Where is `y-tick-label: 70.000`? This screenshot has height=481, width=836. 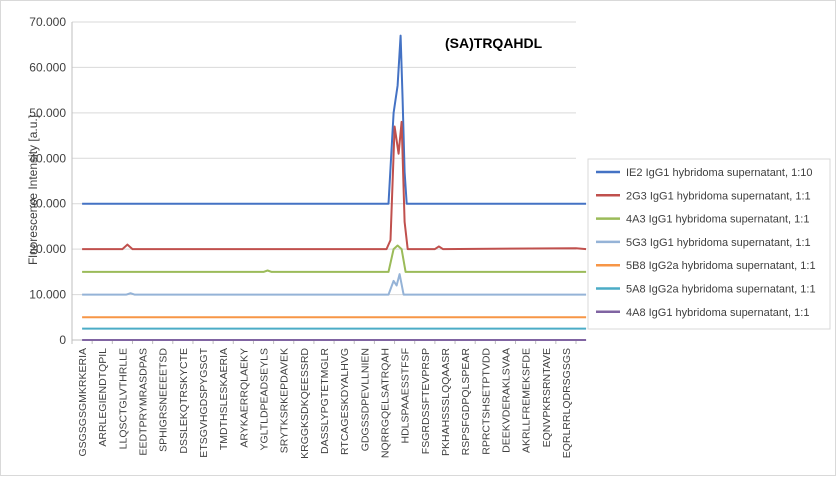
y-tick-label: 70.000 is located at coordinates (47, 22).